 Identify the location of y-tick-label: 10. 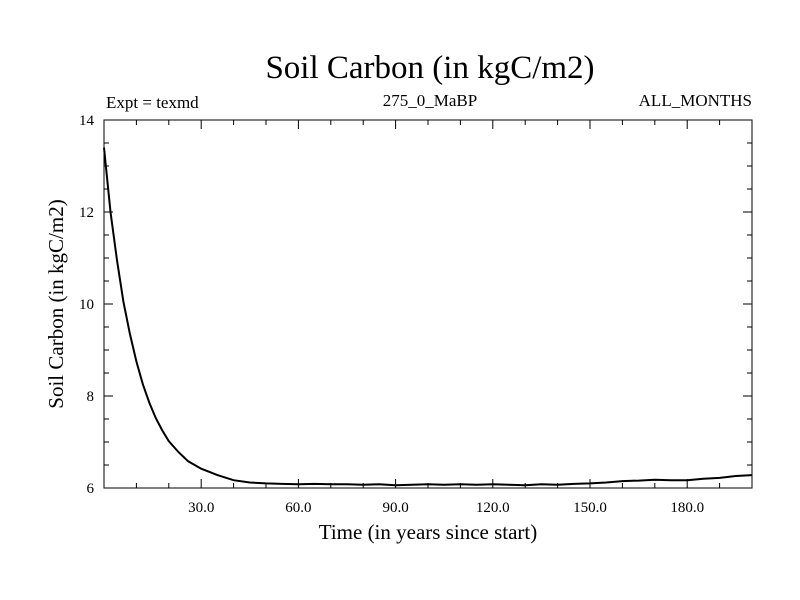
(86, 305).